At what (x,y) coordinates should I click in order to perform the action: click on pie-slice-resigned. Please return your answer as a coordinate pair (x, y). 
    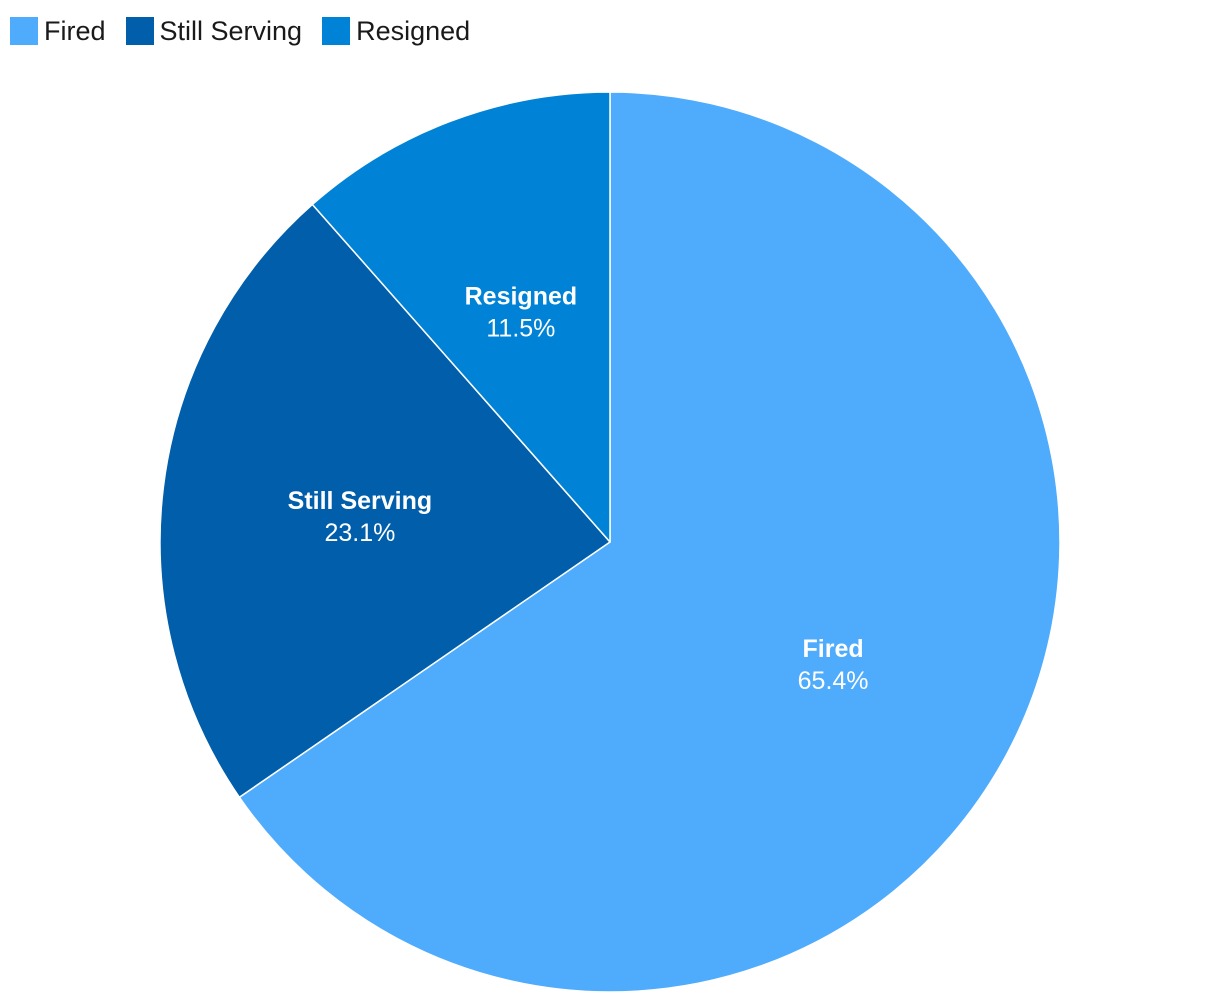
    Looking at the image, I should click on (461, 317).